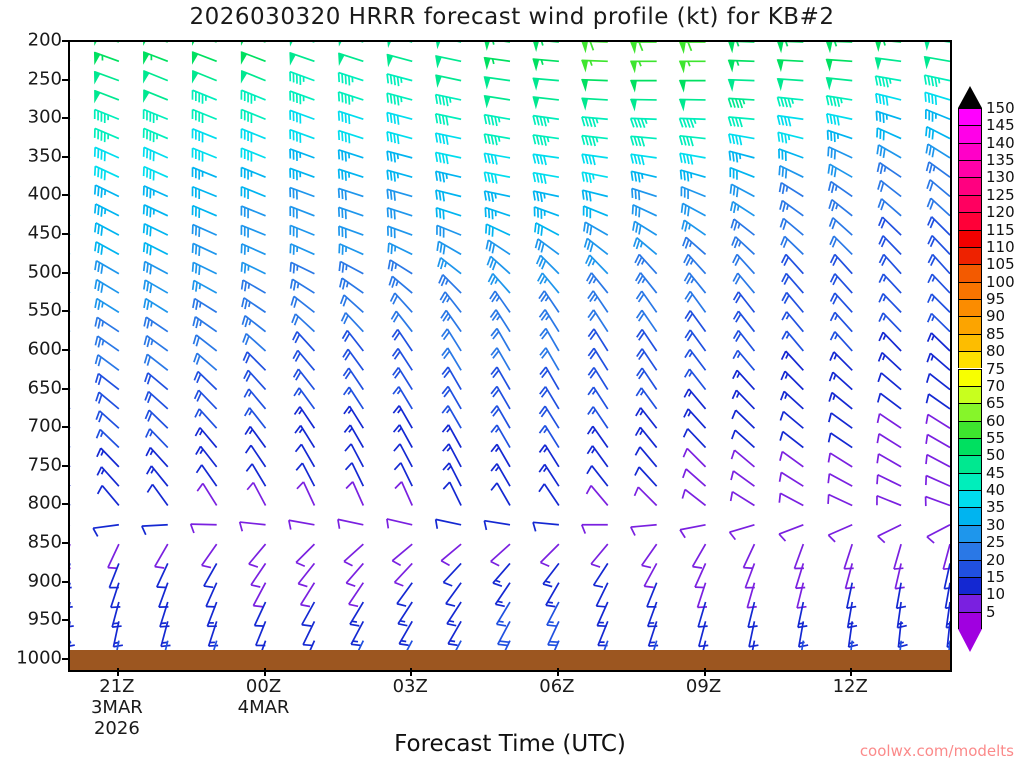 This screenshot has height=768, width=1024. I want to click on x-tick-hour: 09Z, so click(703, 686).